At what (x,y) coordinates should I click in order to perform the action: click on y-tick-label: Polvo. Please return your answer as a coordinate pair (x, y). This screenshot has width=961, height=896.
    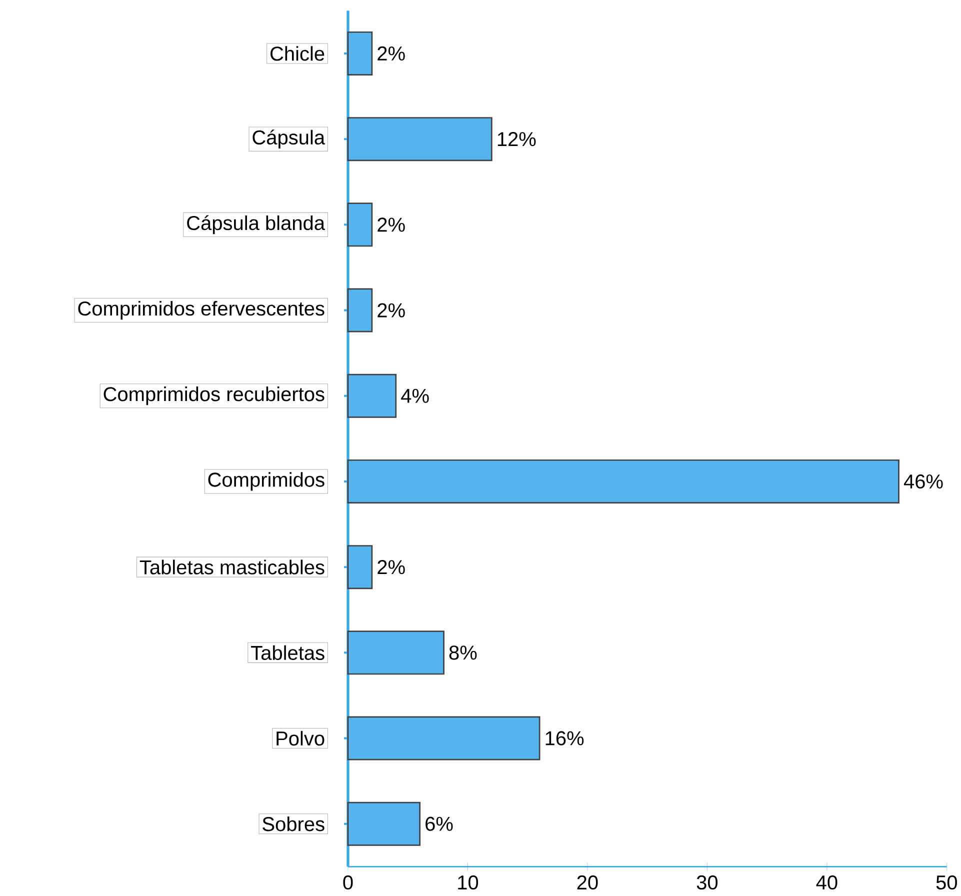
    Looking at the image, I should click on (300, 738).